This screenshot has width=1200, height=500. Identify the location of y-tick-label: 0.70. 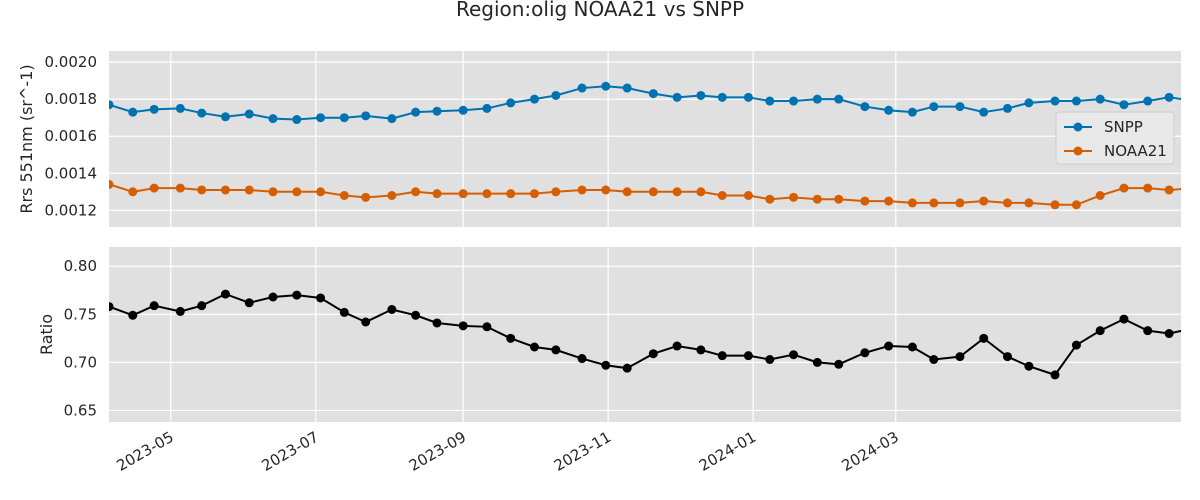
(80, 362).